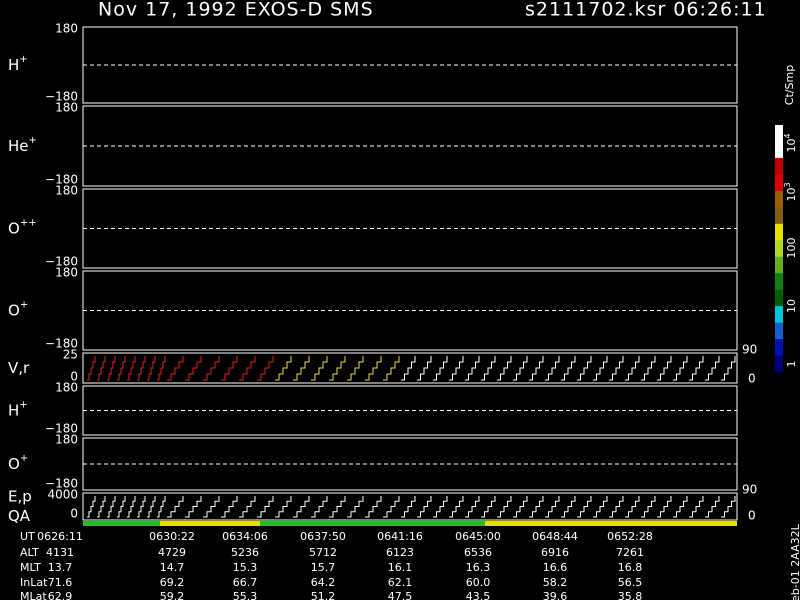 This screenshot has height=600, width=800. What do you see at coordinates (794, 561) in the screenshot?
I see `footer: Feb-01 2AA32L` at bounding box center [794, 561].